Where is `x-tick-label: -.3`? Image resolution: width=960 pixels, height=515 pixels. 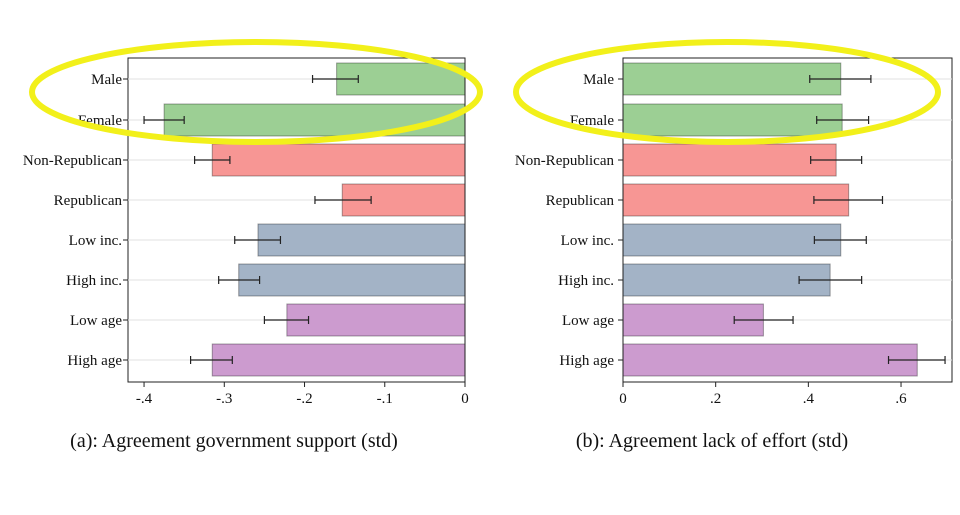 x-tick-label: -.3 is located at coordinates (224, 399).